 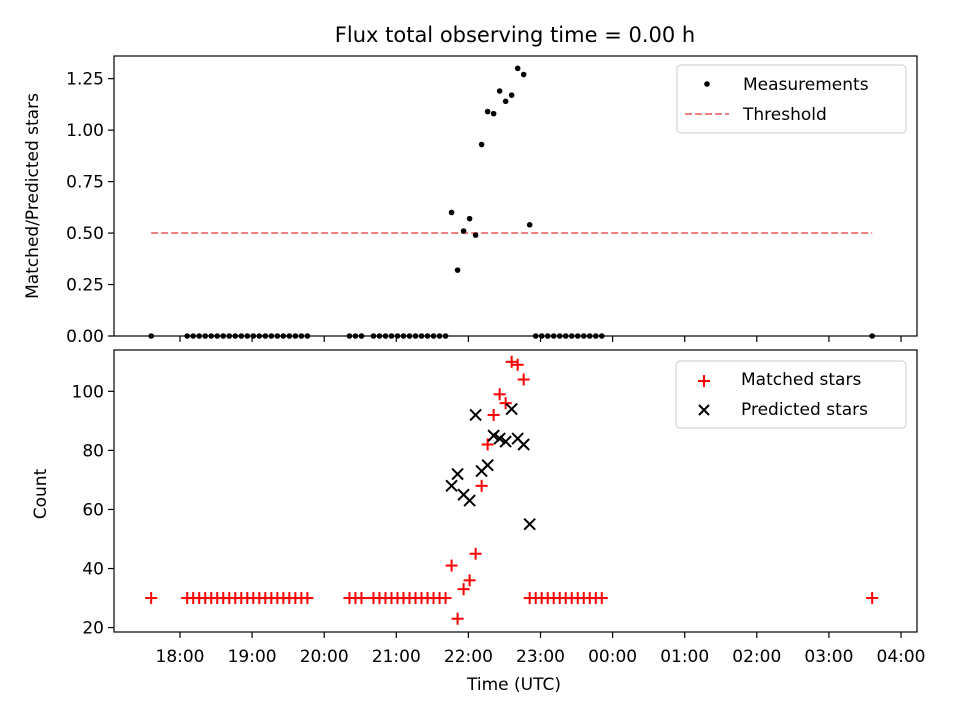 I want to click on legend-matched-marker, so click(x=704, y=381).